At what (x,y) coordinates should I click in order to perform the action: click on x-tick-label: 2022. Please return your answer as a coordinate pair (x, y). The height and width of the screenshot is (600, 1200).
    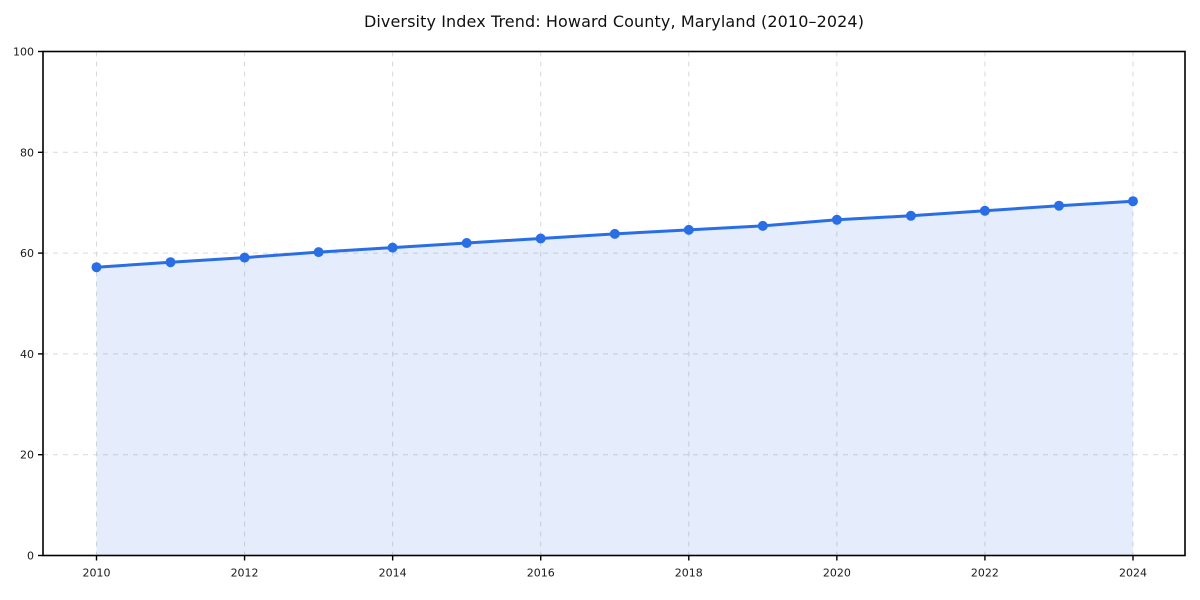
    Looking at the image, I should click on (985, 573).